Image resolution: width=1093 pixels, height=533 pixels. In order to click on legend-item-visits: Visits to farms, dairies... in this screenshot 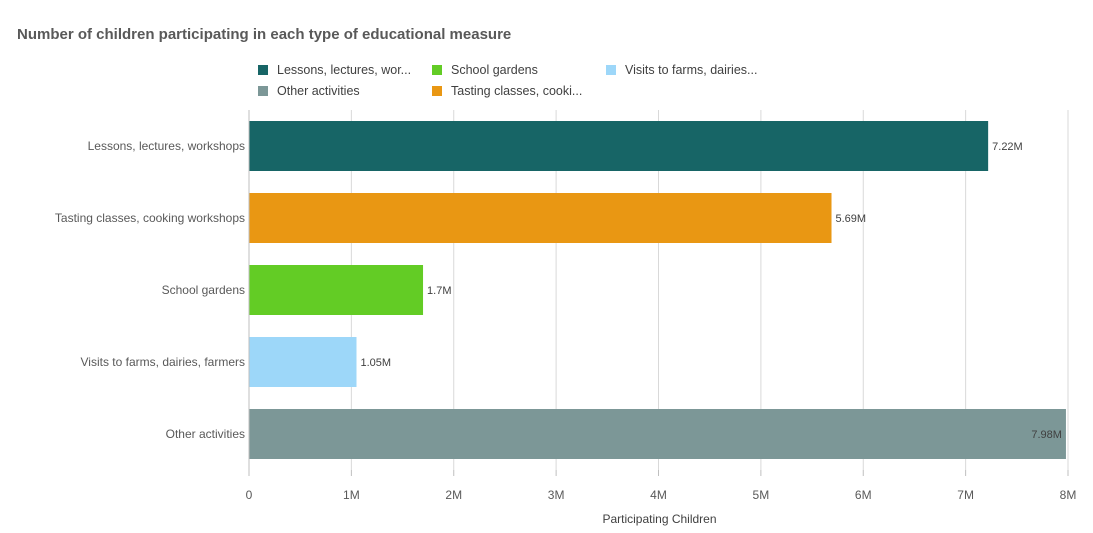, I will do `click(681, 70)`.